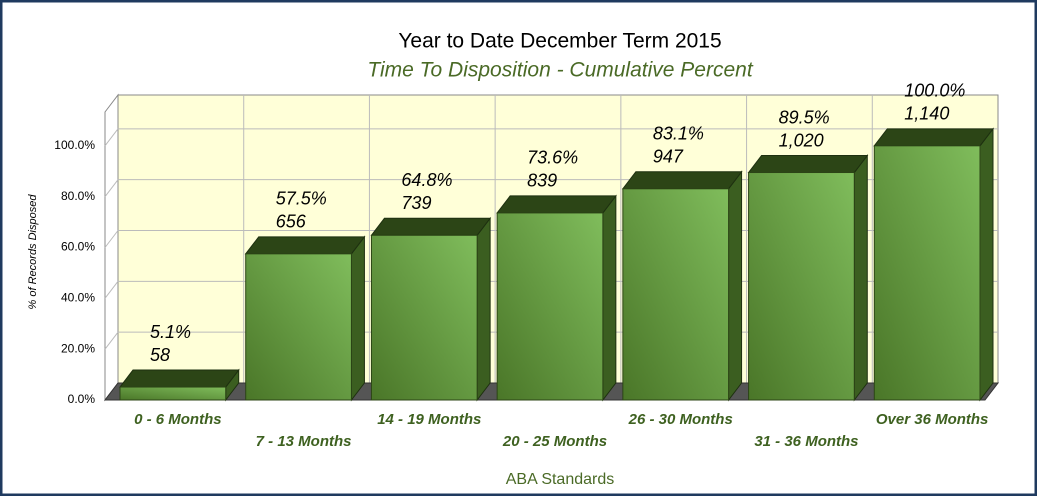  What do you see at coordinates (82, 399) in the screenshot?
I see `y-tick-label: 0.0%` at bounding box center [82, 399].